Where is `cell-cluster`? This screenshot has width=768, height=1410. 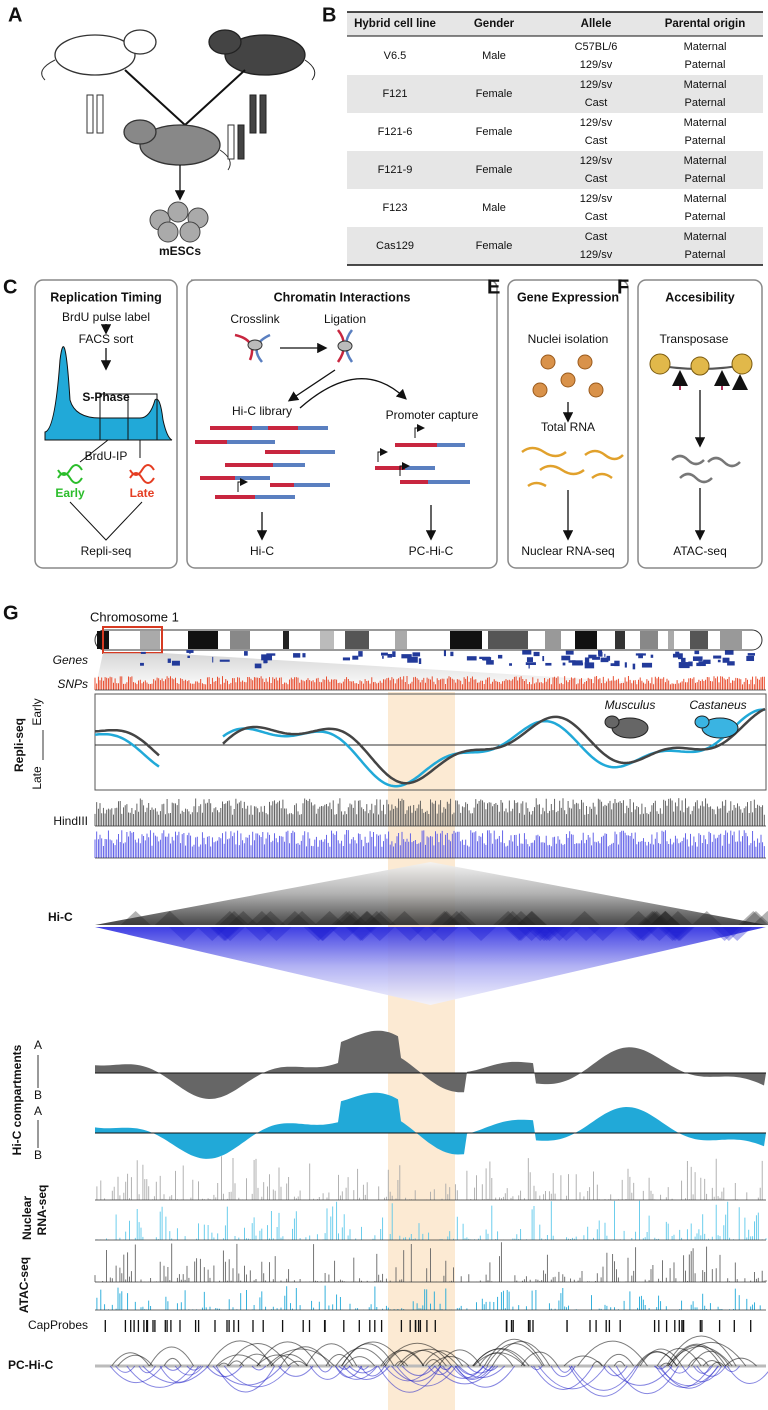
cell-cluster is located at coordinates (179, 222).